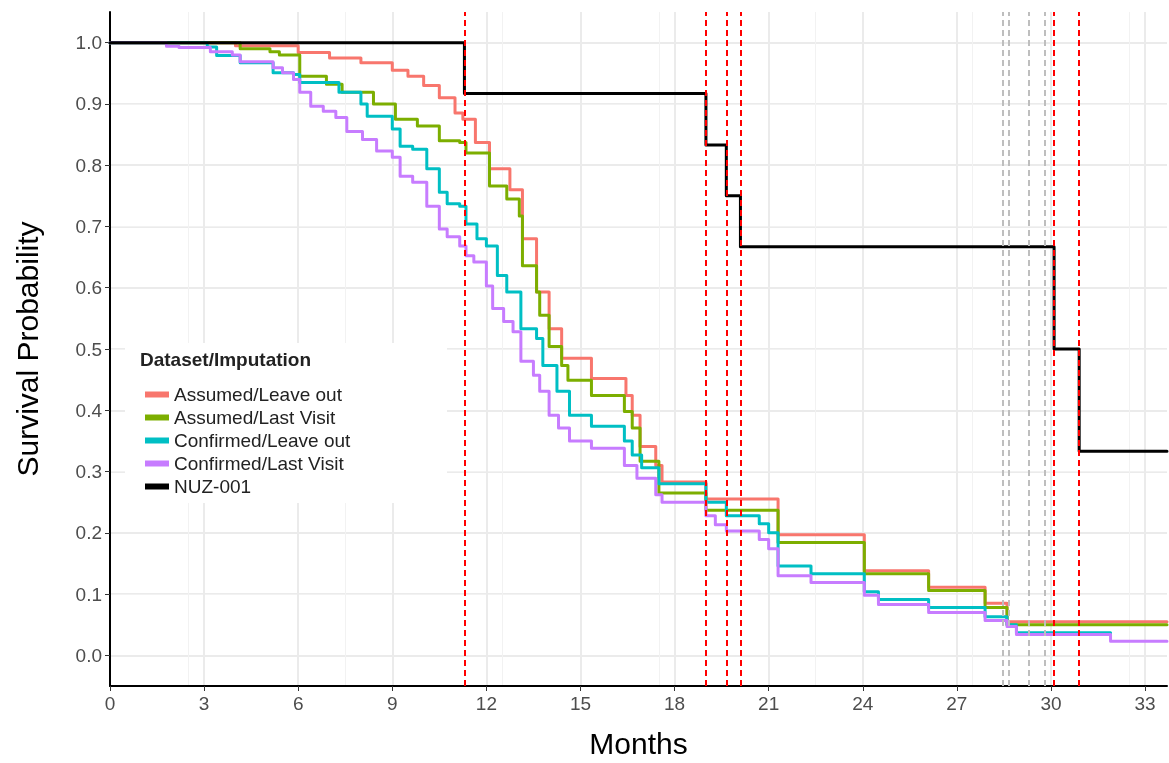 This screenshot has height=763, width=1169. What do you see at coordinates (298, 703) in the screenshot?
I see `x-tick-label: 6` at bounding box center [298, 703].